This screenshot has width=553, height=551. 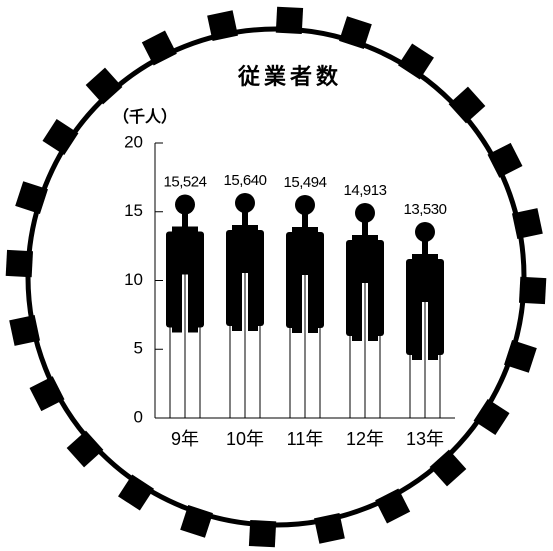 I want to click on y-tick-label: 5, so click(x=138, y=348).